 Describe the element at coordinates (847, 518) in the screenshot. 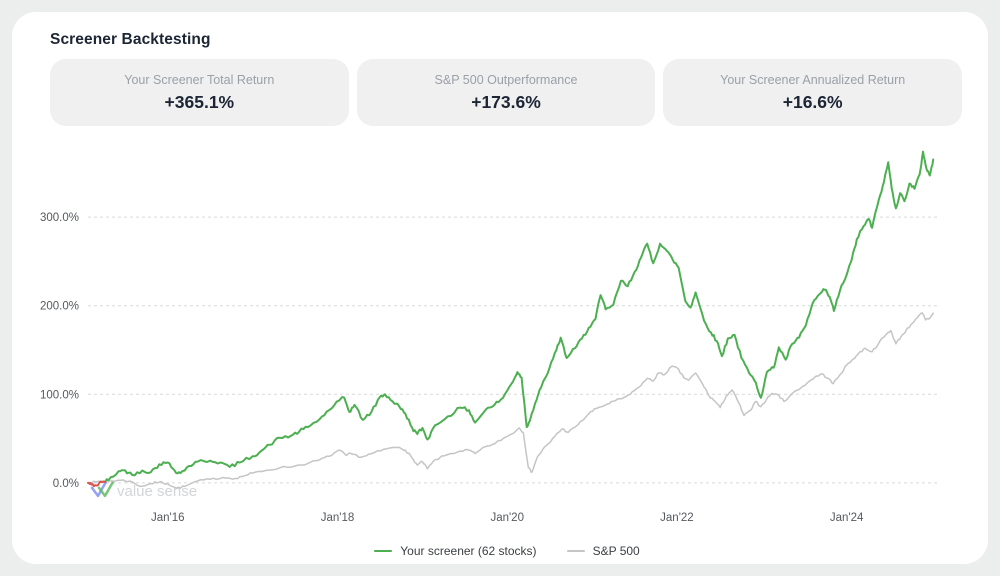

I see `x-tick-label: Jan'24` at that location.